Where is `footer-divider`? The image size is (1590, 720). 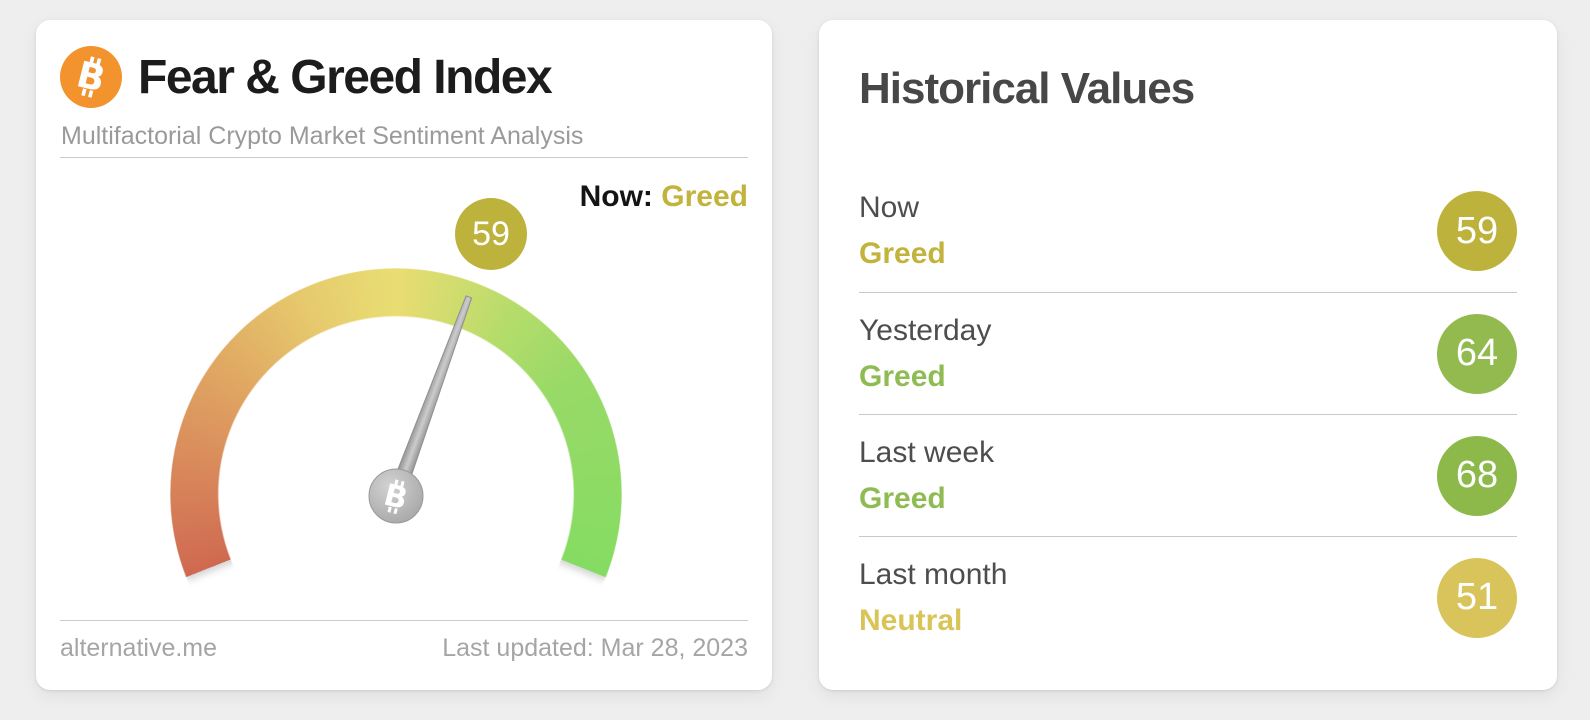 footer-divider is located at coordinates (404, 620).